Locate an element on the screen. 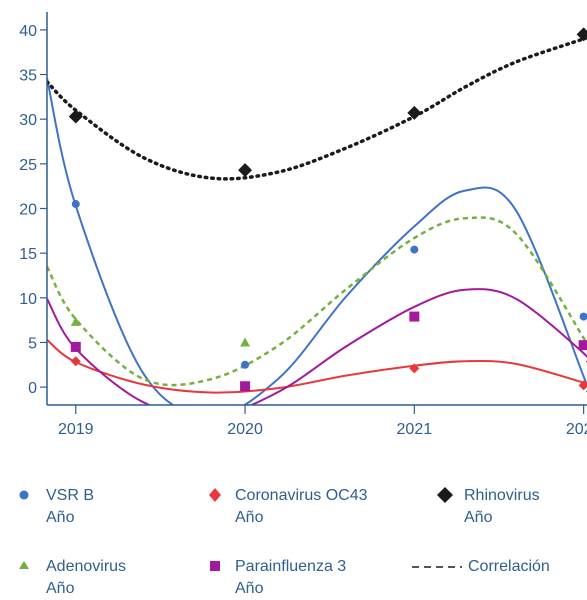 This screenshot has width=587, height=600. x-tick-label: 2020 is located at coordinates (245, 429).